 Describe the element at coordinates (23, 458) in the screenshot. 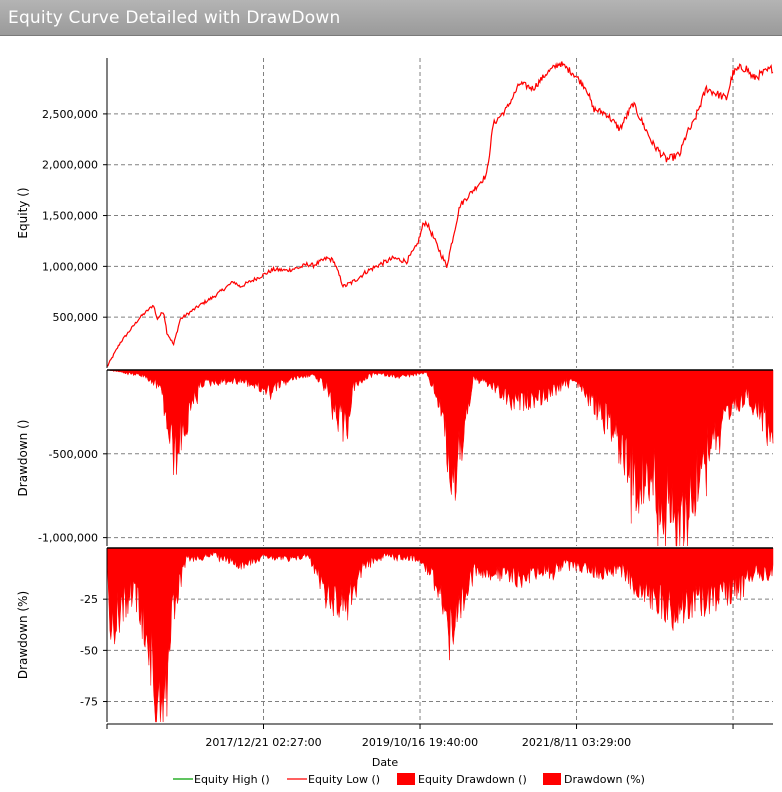

I see `y-axis-title: Drawdown ()` at that location.